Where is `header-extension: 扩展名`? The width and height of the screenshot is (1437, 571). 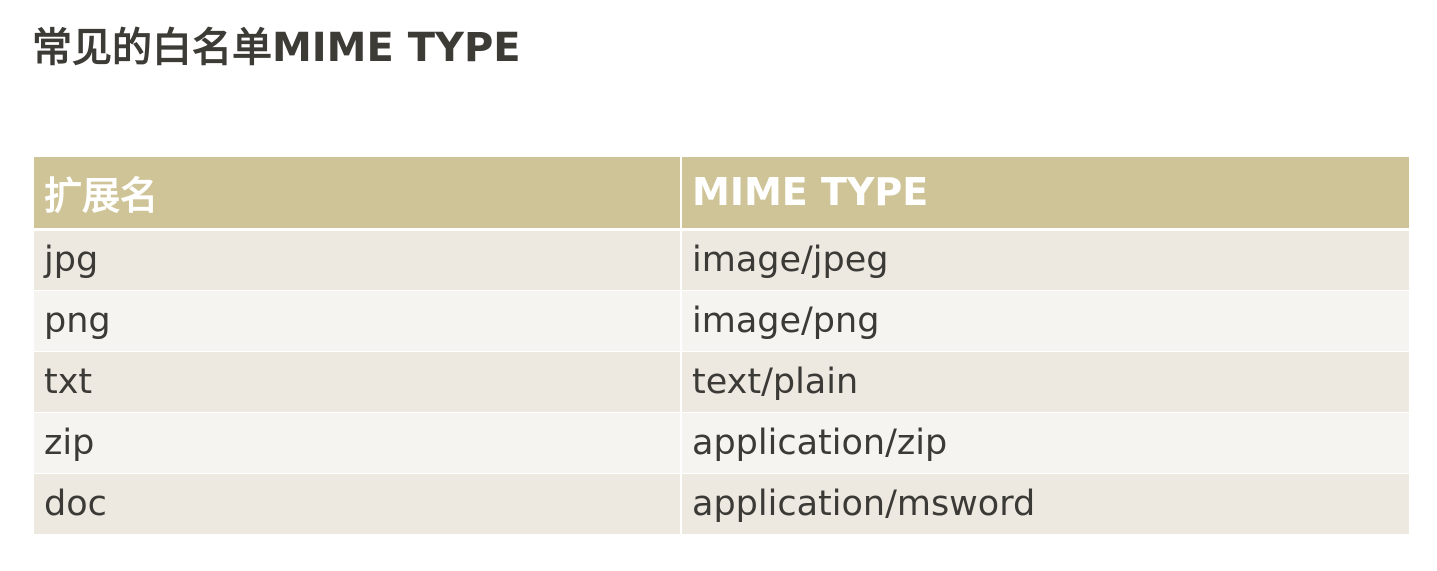 header-extension: 扩展名 is located at coordinates (358, 194).